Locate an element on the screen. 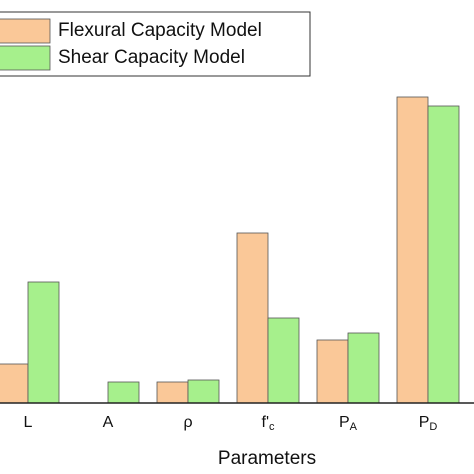  legend-box is located at coordinates (155, 44).